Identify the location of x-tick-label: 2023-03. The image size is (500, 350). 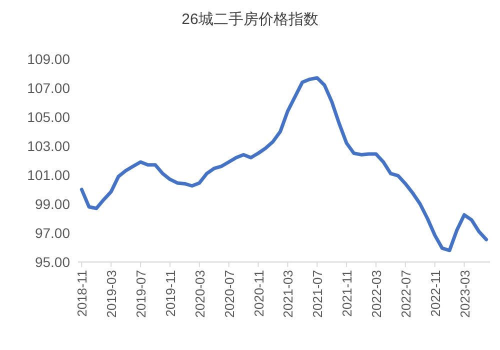
(464, 294).